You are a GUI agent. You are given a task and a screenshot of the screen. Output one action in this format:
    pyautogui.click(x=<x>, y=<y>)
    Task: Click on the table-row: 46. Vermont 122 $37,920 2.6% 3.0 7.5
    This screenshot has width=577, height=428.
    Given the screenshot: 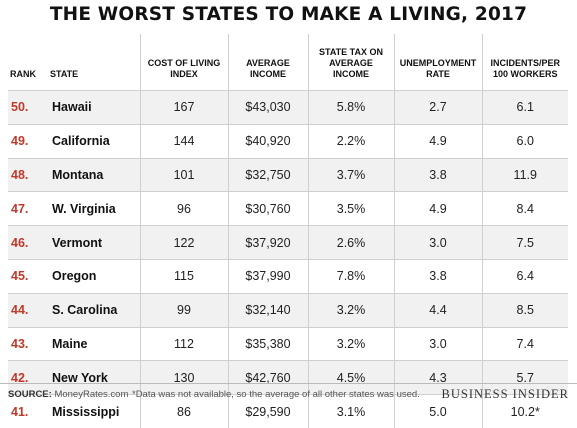 What is the action you would take?
    pyautogui.click(x=288, y=242)
    